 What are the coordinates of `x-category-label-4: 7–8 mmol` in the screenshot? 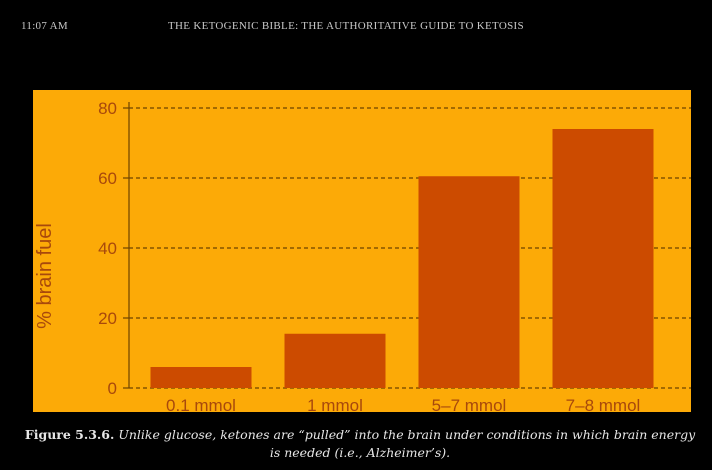 It's located at (603, 404).